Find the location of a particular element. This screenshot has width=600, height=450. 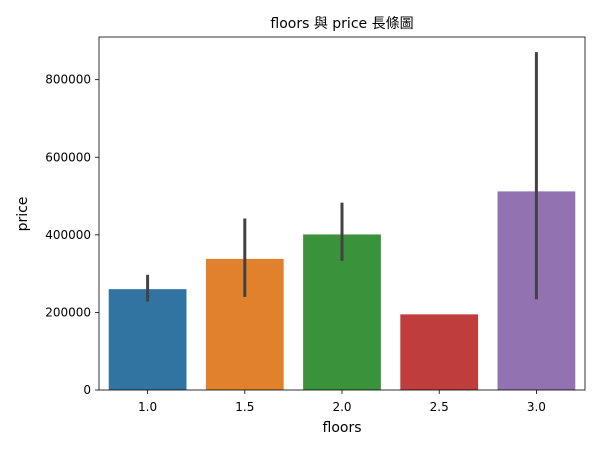

x-tick-label-3.0: 3.0 is located at coordinates (536, 407).